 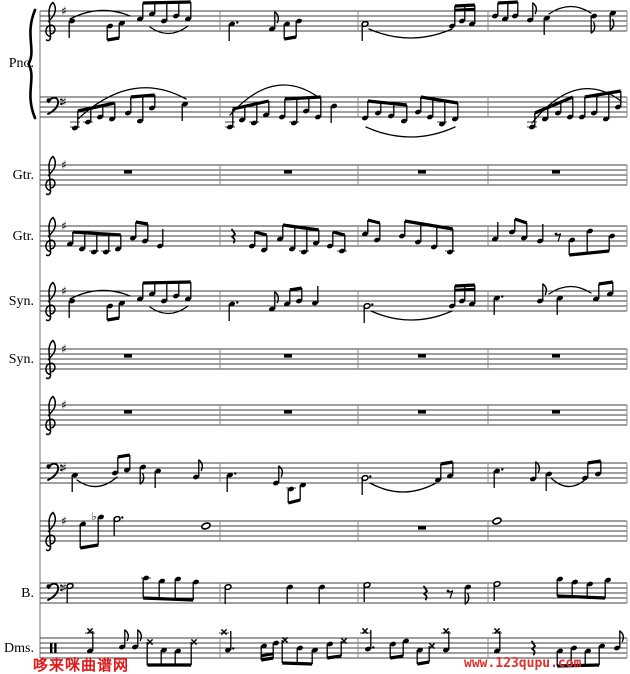 I want to click on staff-synth-2: ♯, so click(x=334, y=359).